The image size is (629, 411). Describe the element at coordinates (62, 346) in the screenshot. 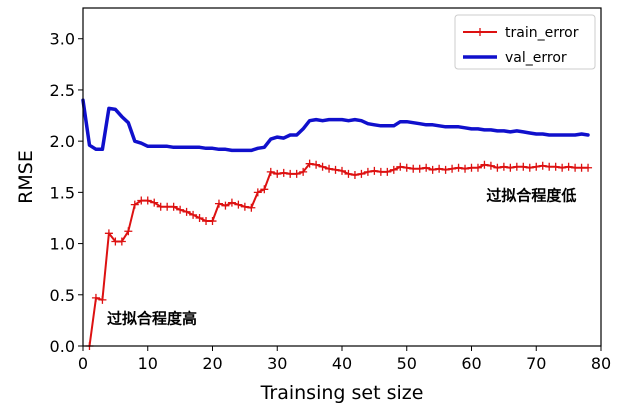

I see `y-tick-label: 0.0` at that location.